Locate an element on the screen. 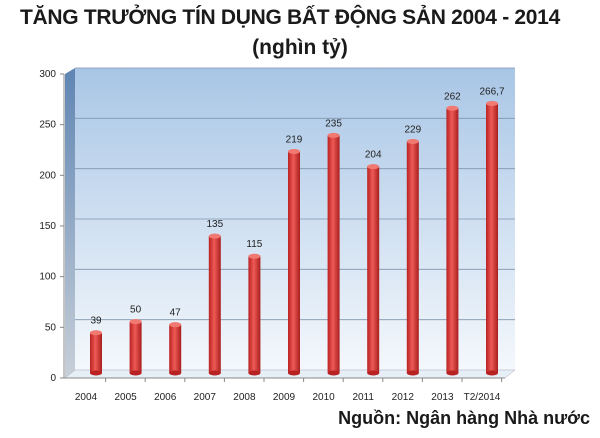 The width and height of the screenshot is (600, 438). side-wall is located at coordinates (70, 223).